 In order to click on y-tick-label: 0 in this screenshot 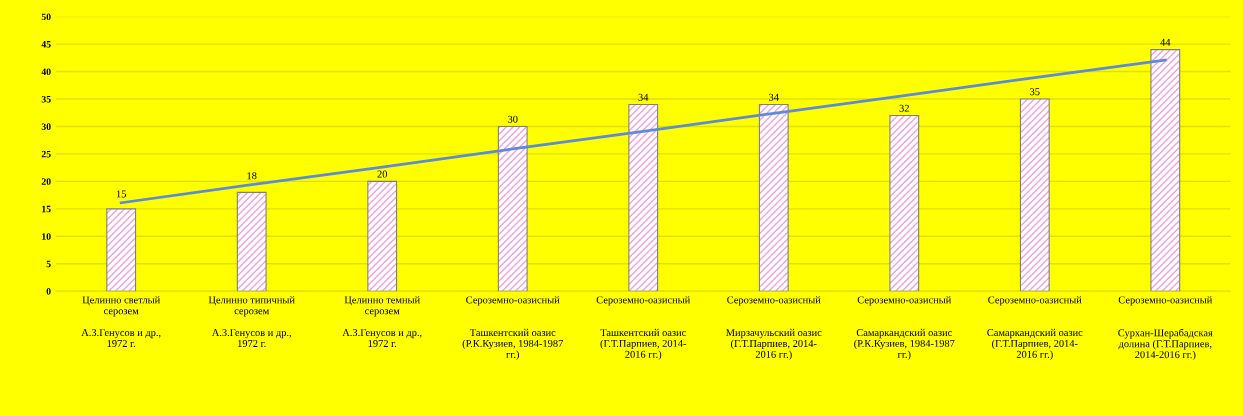, I will do `click(48, 291)`.